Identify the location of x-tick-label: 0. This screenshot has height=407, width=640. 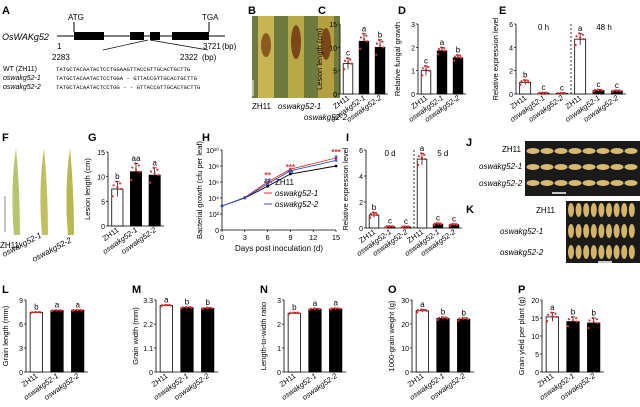
(222, 237).